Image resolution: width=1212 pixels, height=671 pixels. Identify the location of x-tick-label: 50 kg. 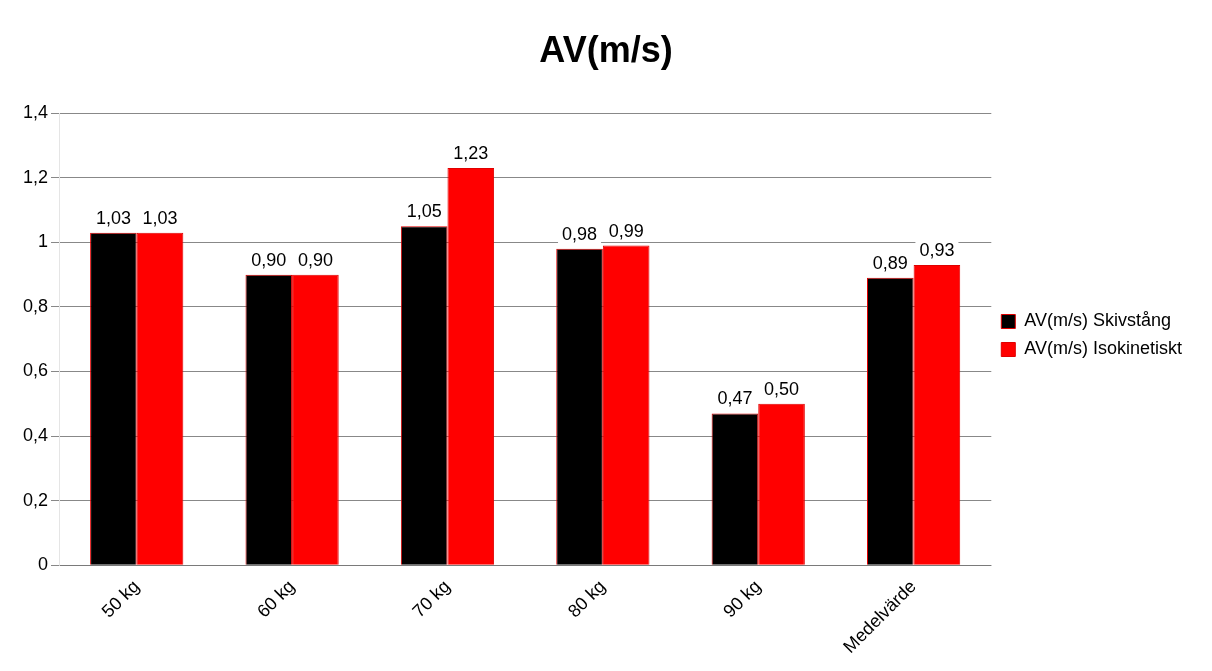
(120, 599).